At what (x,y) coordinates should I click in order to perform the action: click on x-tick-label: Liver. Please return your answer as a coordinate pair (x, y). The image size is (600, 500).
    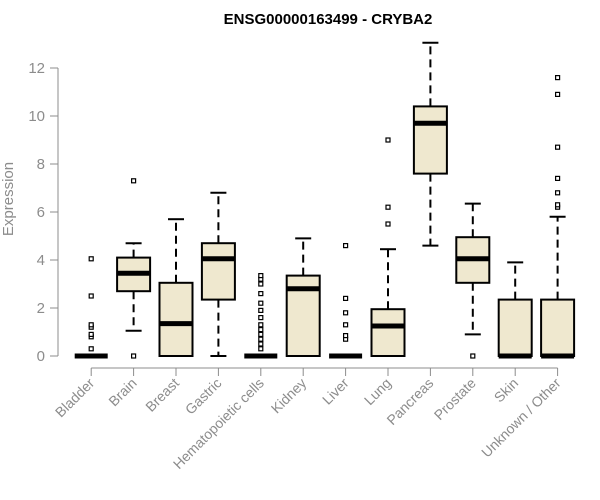
    Looking at the image, I should click on (335, 391).